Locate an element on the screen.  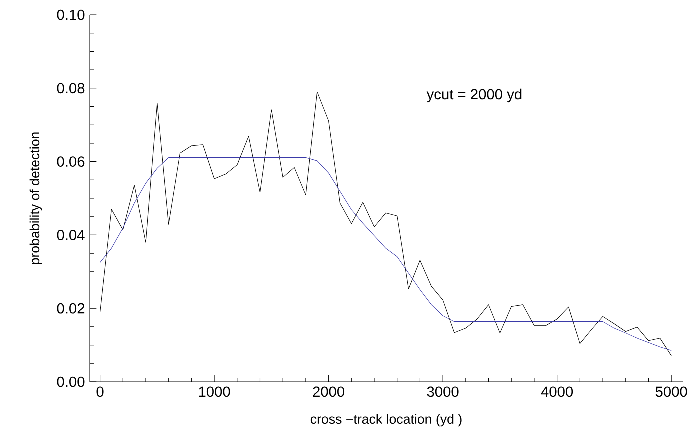
x-tick-label: 0 is located at coordinates (100, 392).